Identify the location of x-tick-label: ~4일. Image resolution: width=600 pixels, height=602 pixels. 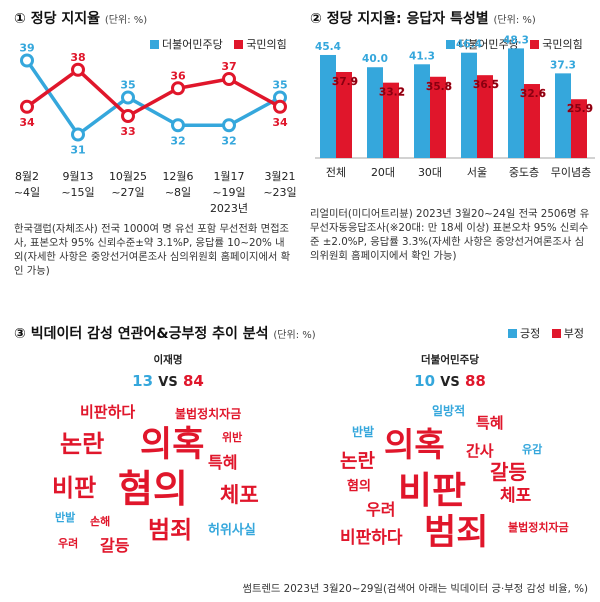
(27, 192).